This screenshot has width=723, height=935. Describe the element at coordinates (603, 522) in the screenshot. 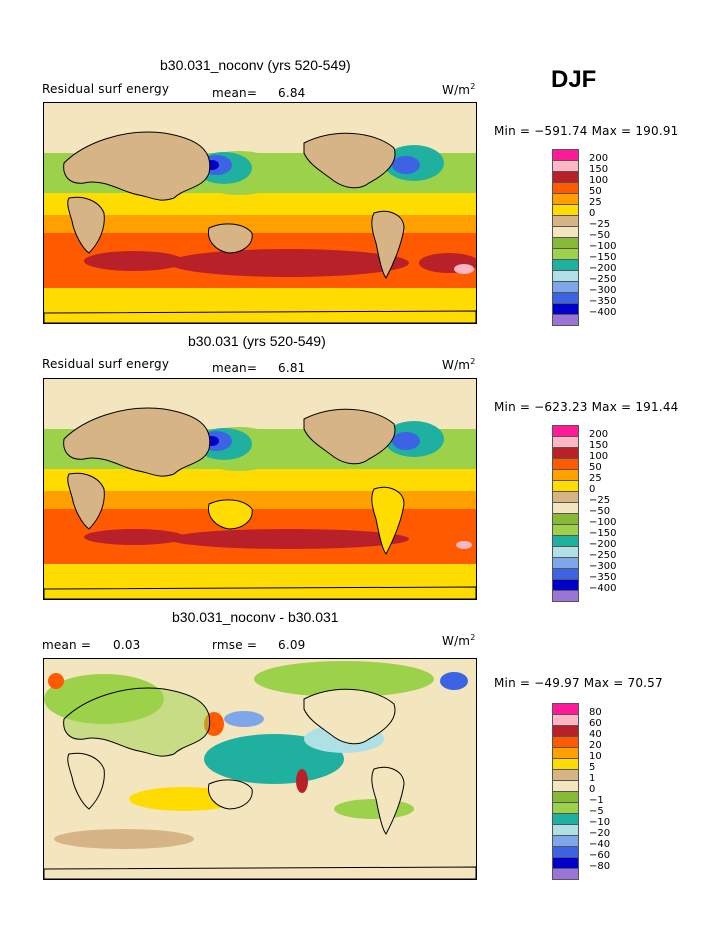

I see `panel2-level-label: −100` at that location.